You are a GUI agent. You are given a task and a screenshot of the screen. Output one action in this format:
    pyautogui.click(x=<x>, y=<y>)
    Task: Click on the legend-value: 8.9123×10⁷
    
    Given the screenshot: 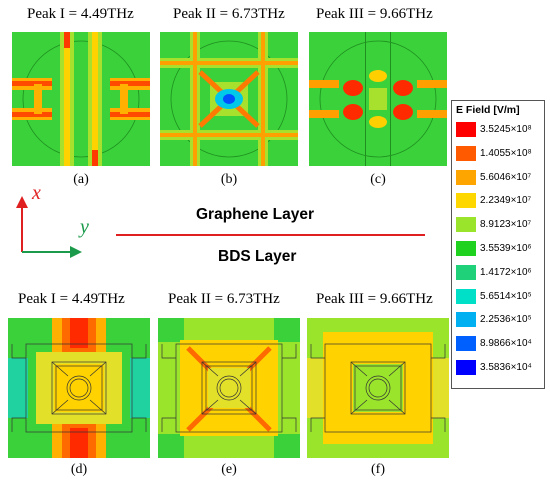 What is the action you would take?
    pyautogui.click(x=506, y=225)
    